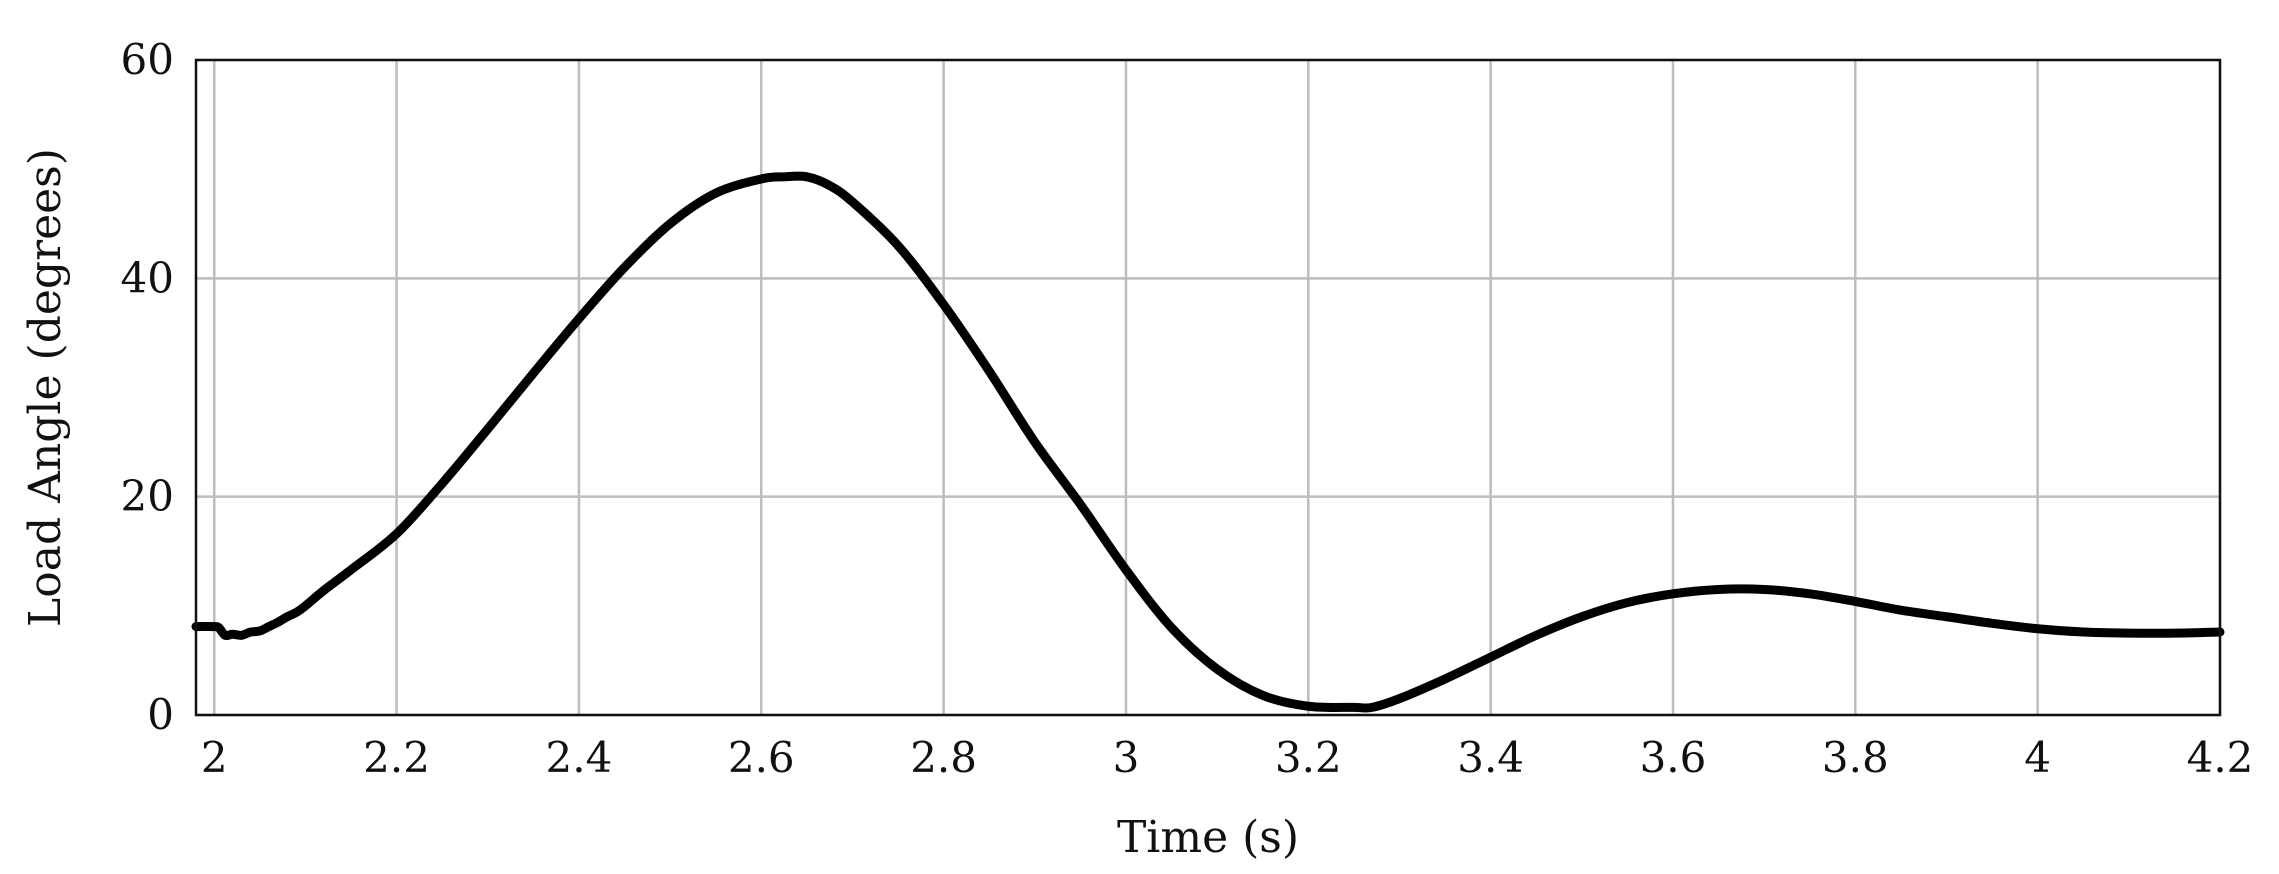 The image size is (2279, 874). I want to click on y-tick-label: 60, so click(147, 59).